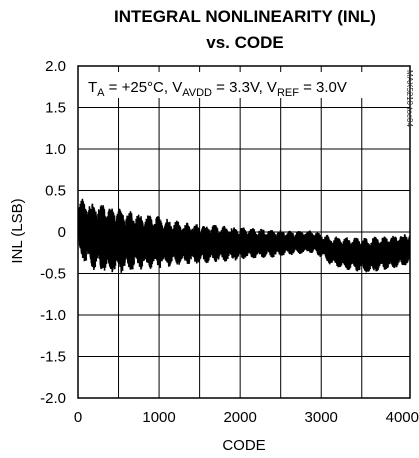  Describe the element at coordinates (402, 417) in the screenshot. I see `x-tick-label-4: 4000` at that location.